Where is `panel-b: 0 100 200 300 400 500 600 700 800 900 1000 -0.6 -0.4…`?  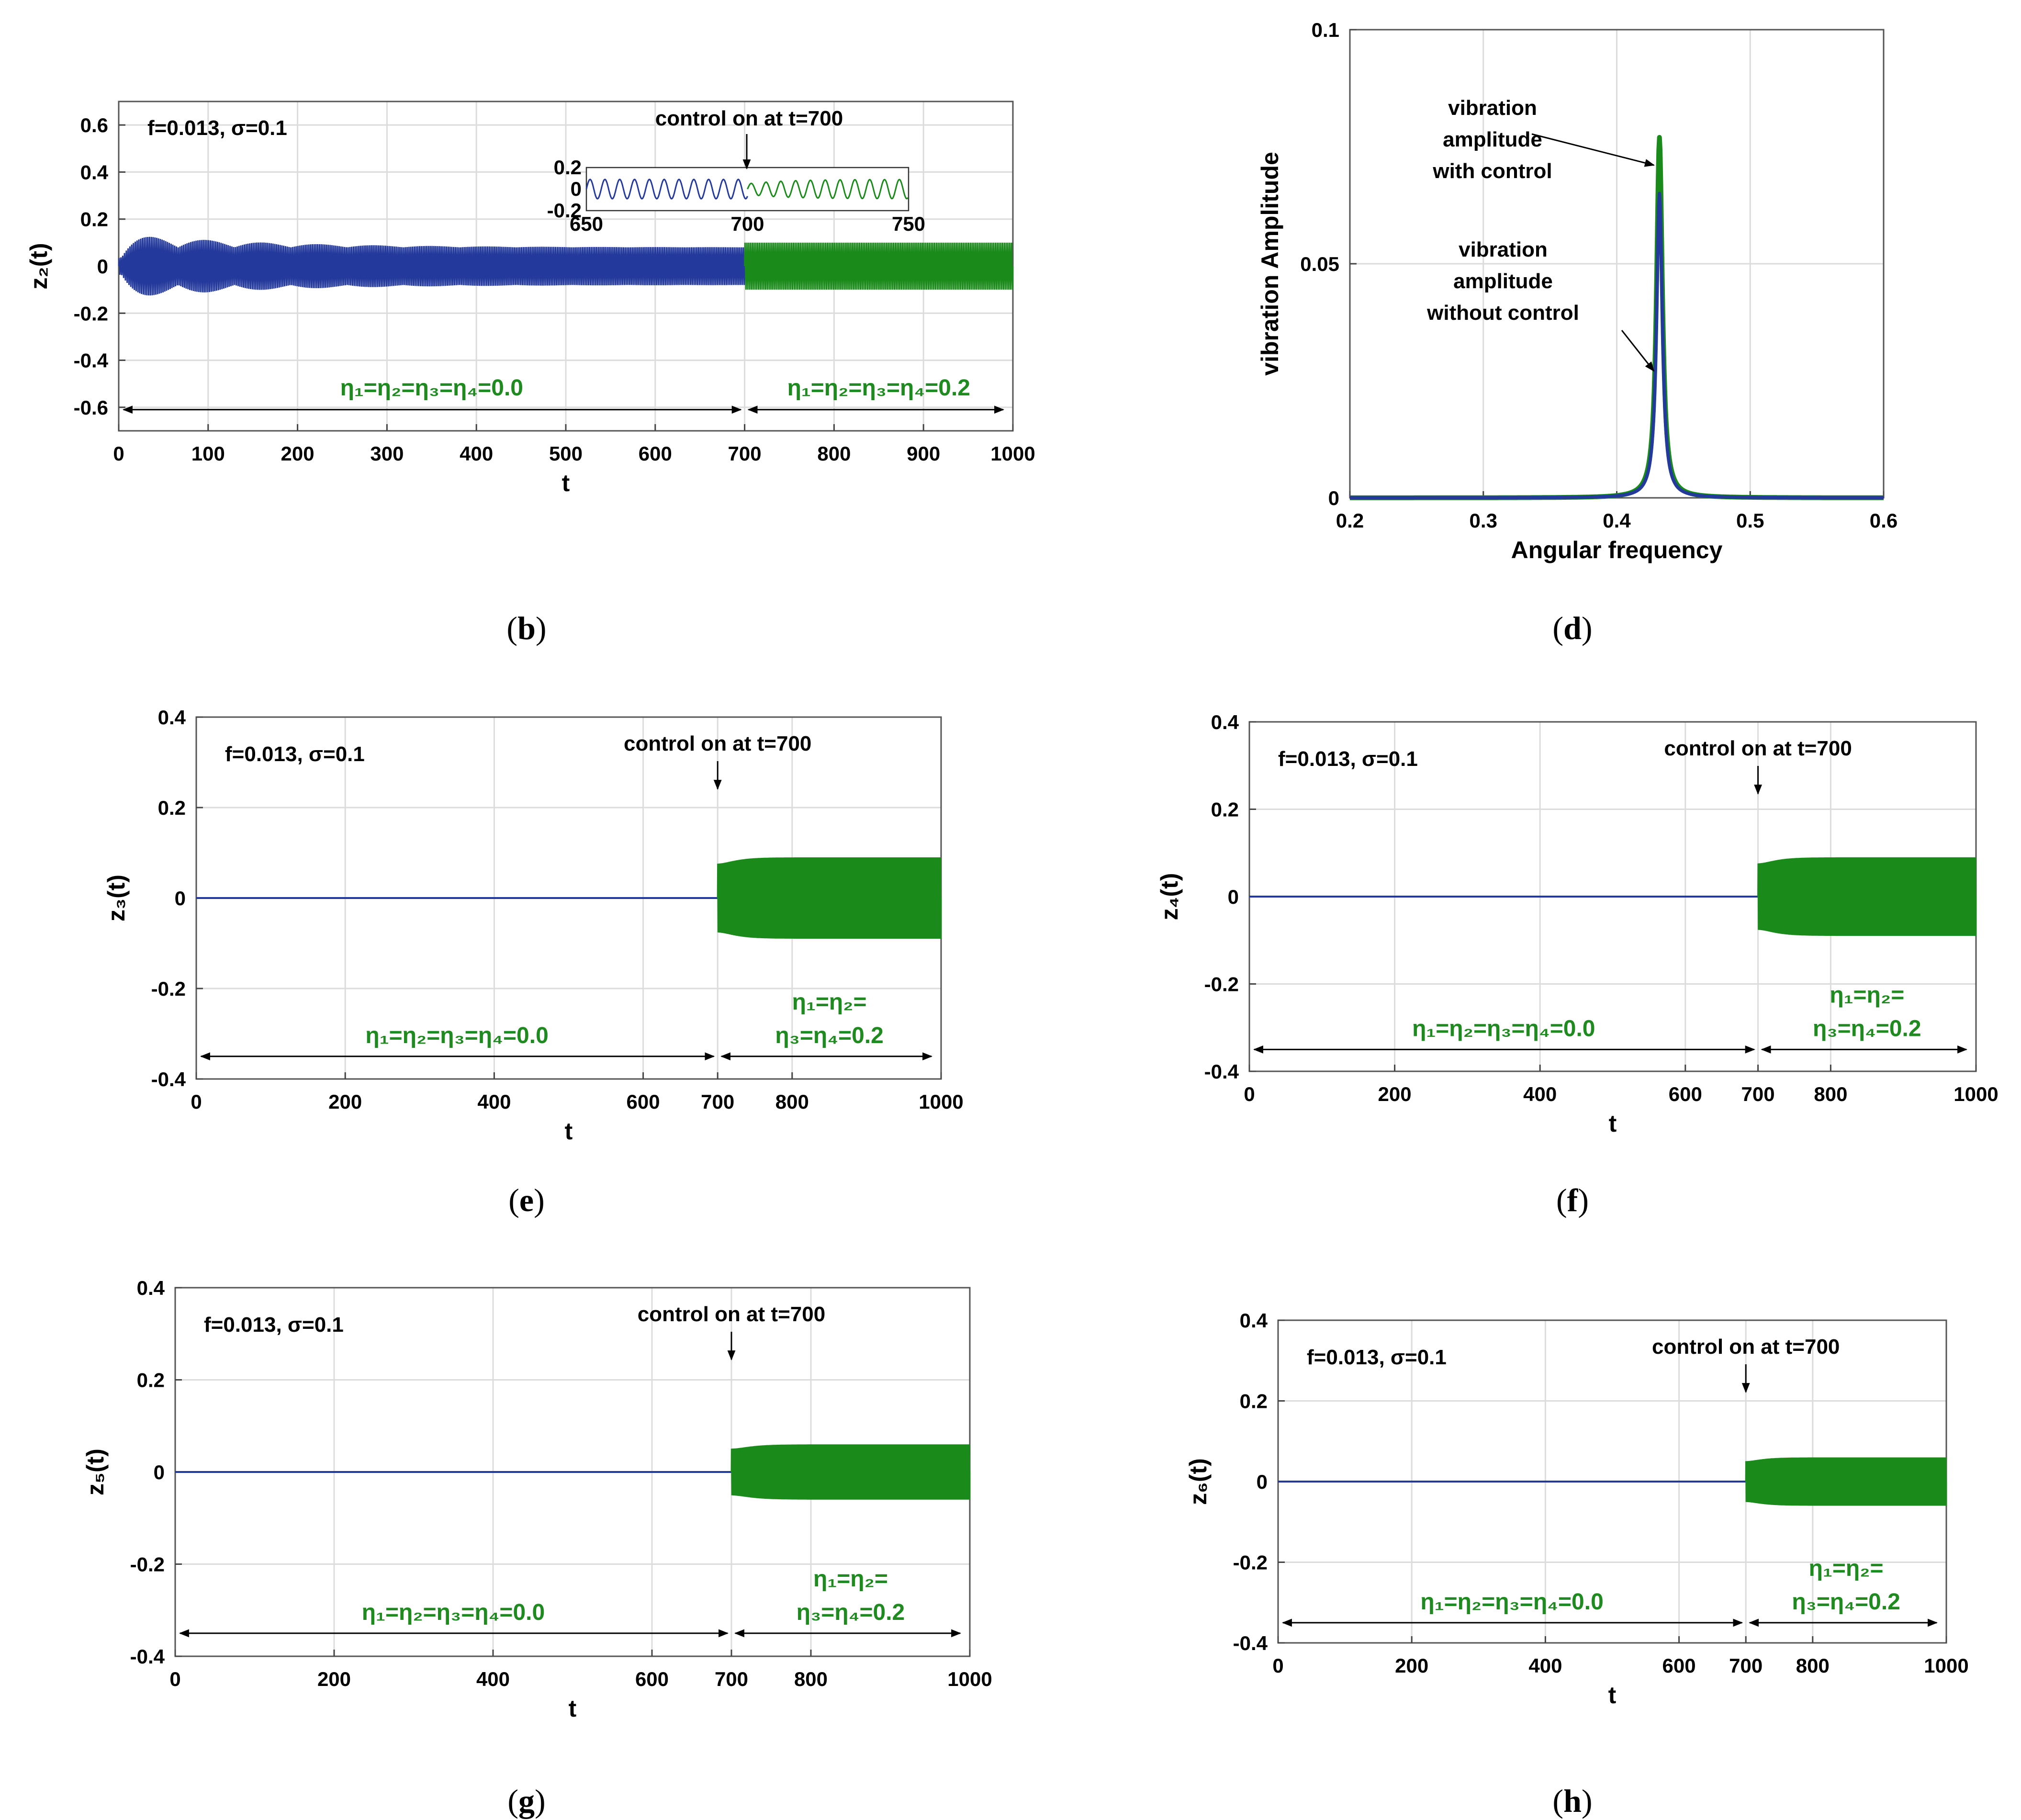 panel-b: 0 100 200 300 400 500 600 700 800 900 1000 -0.6 -0.4… is located at coordinates (530, 298).